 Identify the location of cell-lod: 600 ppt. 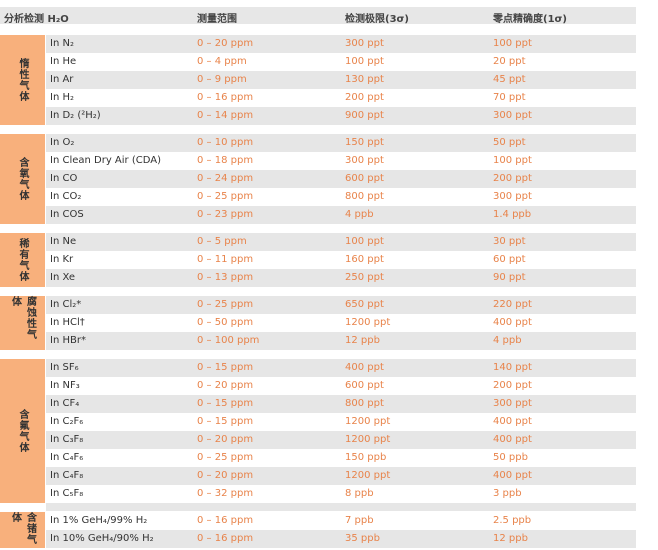
(364, 178).